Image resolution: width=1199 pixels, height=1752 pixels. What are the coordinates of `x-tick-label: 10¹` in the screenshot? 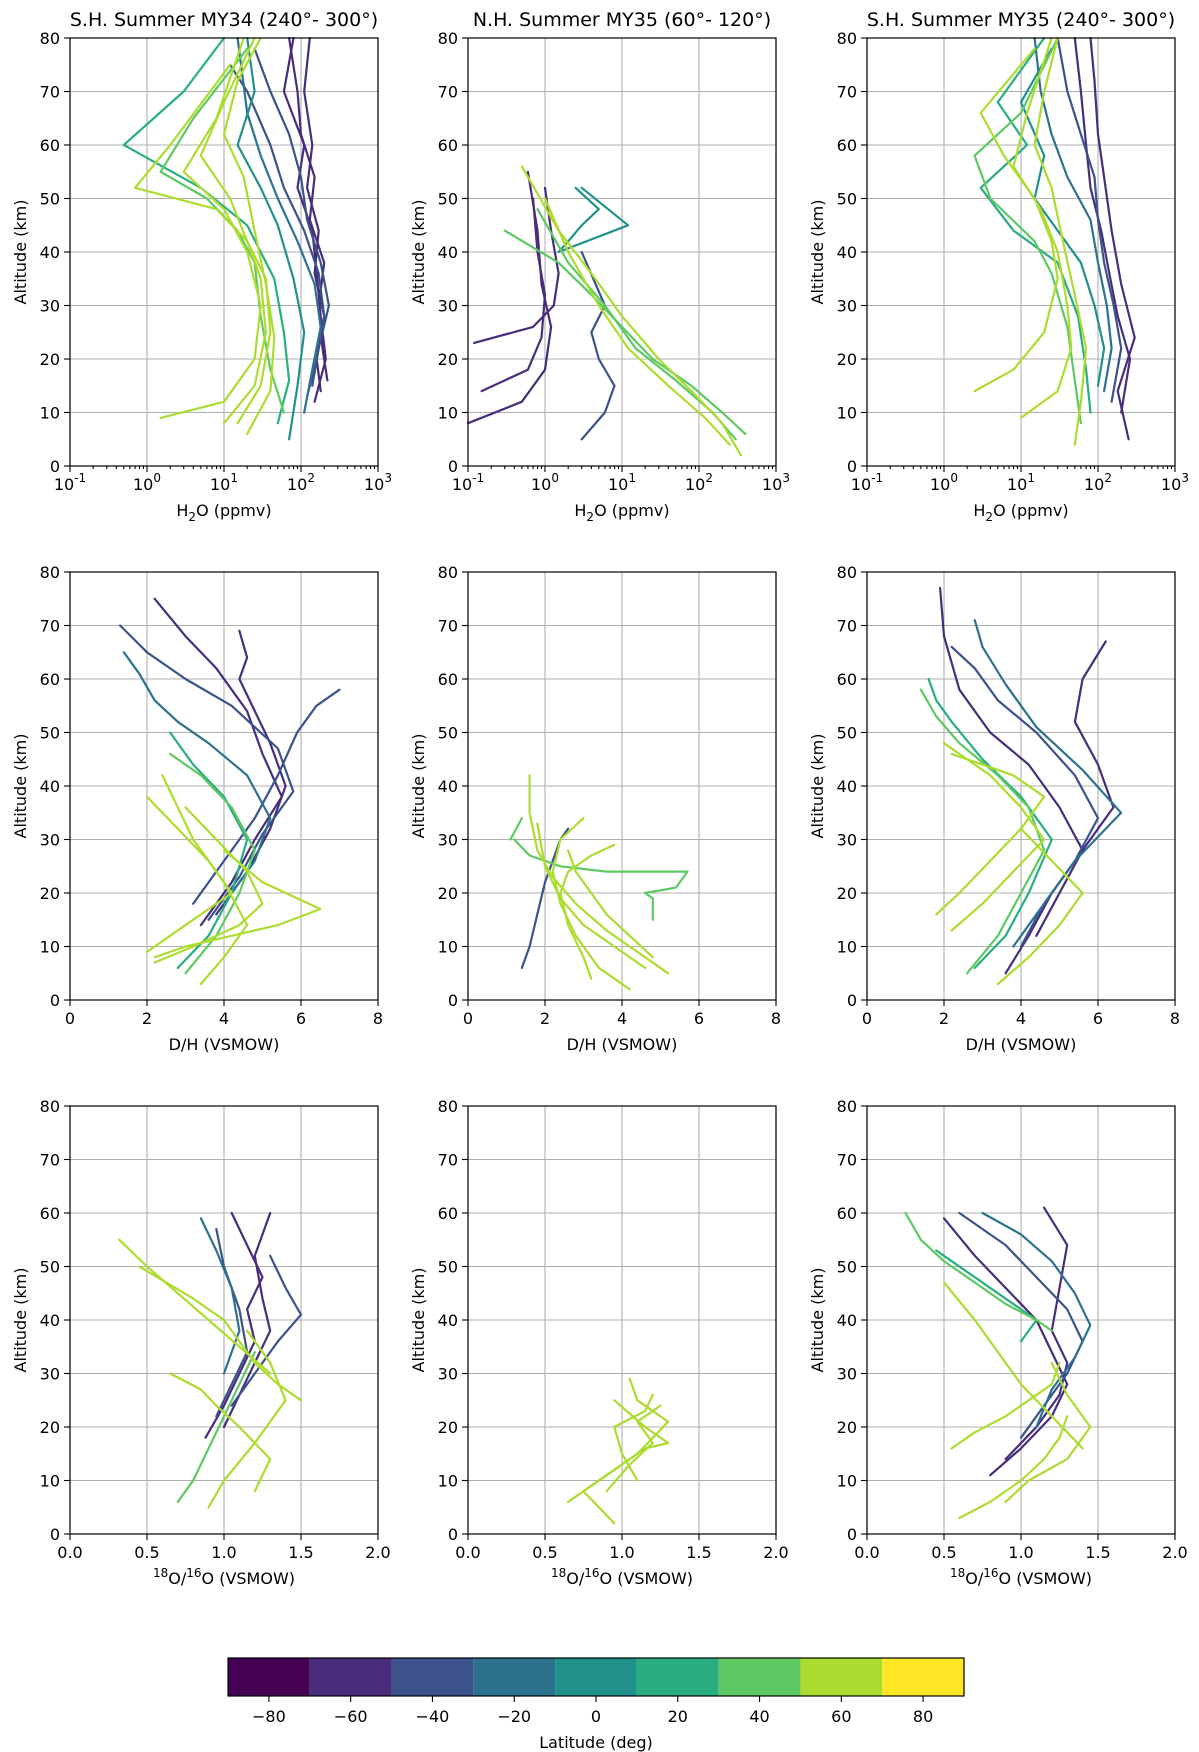 It's located at (1021, 482).